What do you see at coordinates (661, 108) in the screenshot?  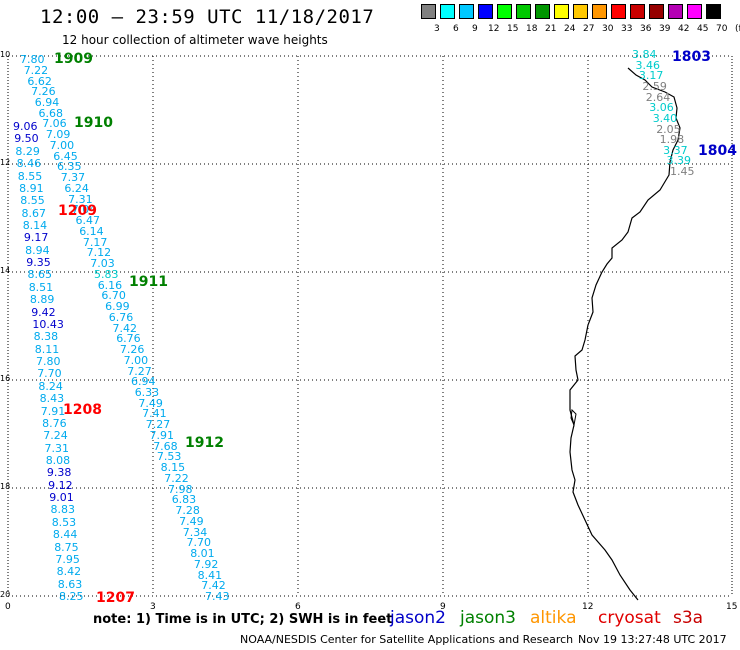 I see `wave-height-value: 3.06` at bounding box center [661, 108].